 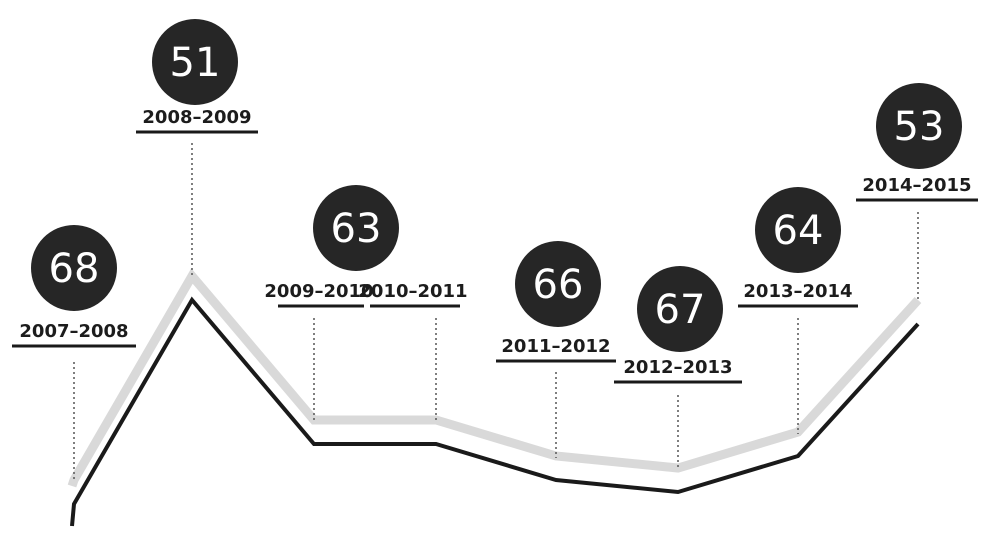 What do you see at coordinates (196, 117) in the screenshot?
I see `category-label-1: 2008–2009` at bounding box center [196, 117].